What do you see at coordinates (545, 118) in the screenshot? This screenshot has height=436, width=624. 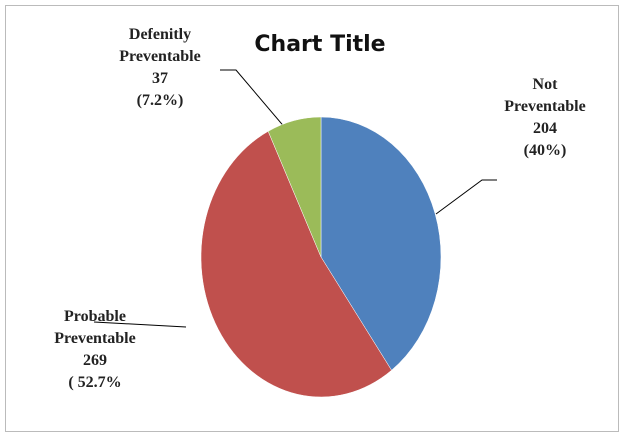 I see `data-label: Not Preventable 204 (40%)` at bounding box center [545, 118].